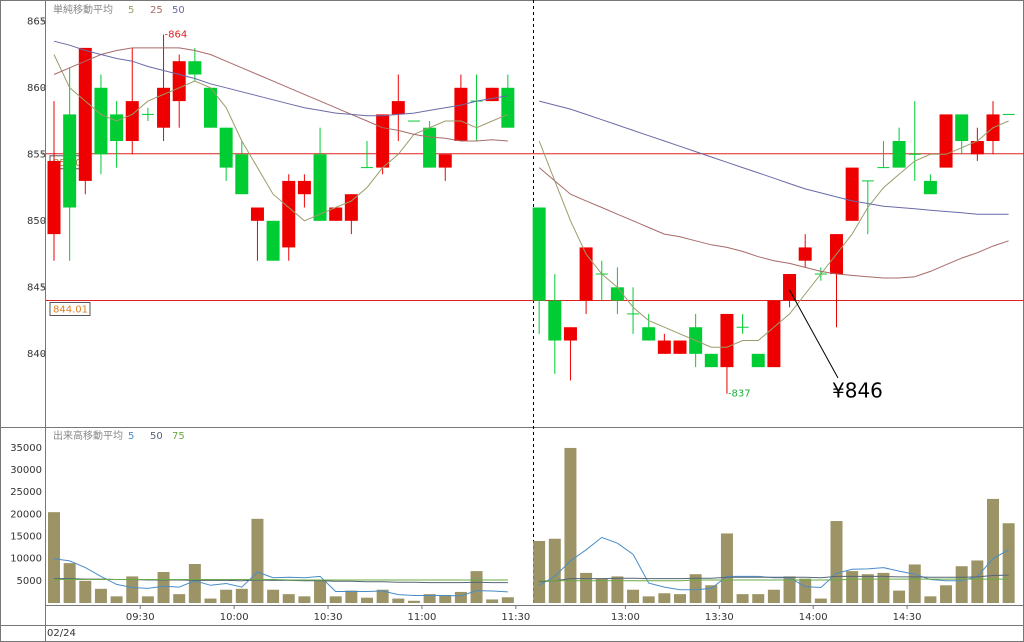  I want to click on reference-label: 844.01, so click(70, 309).